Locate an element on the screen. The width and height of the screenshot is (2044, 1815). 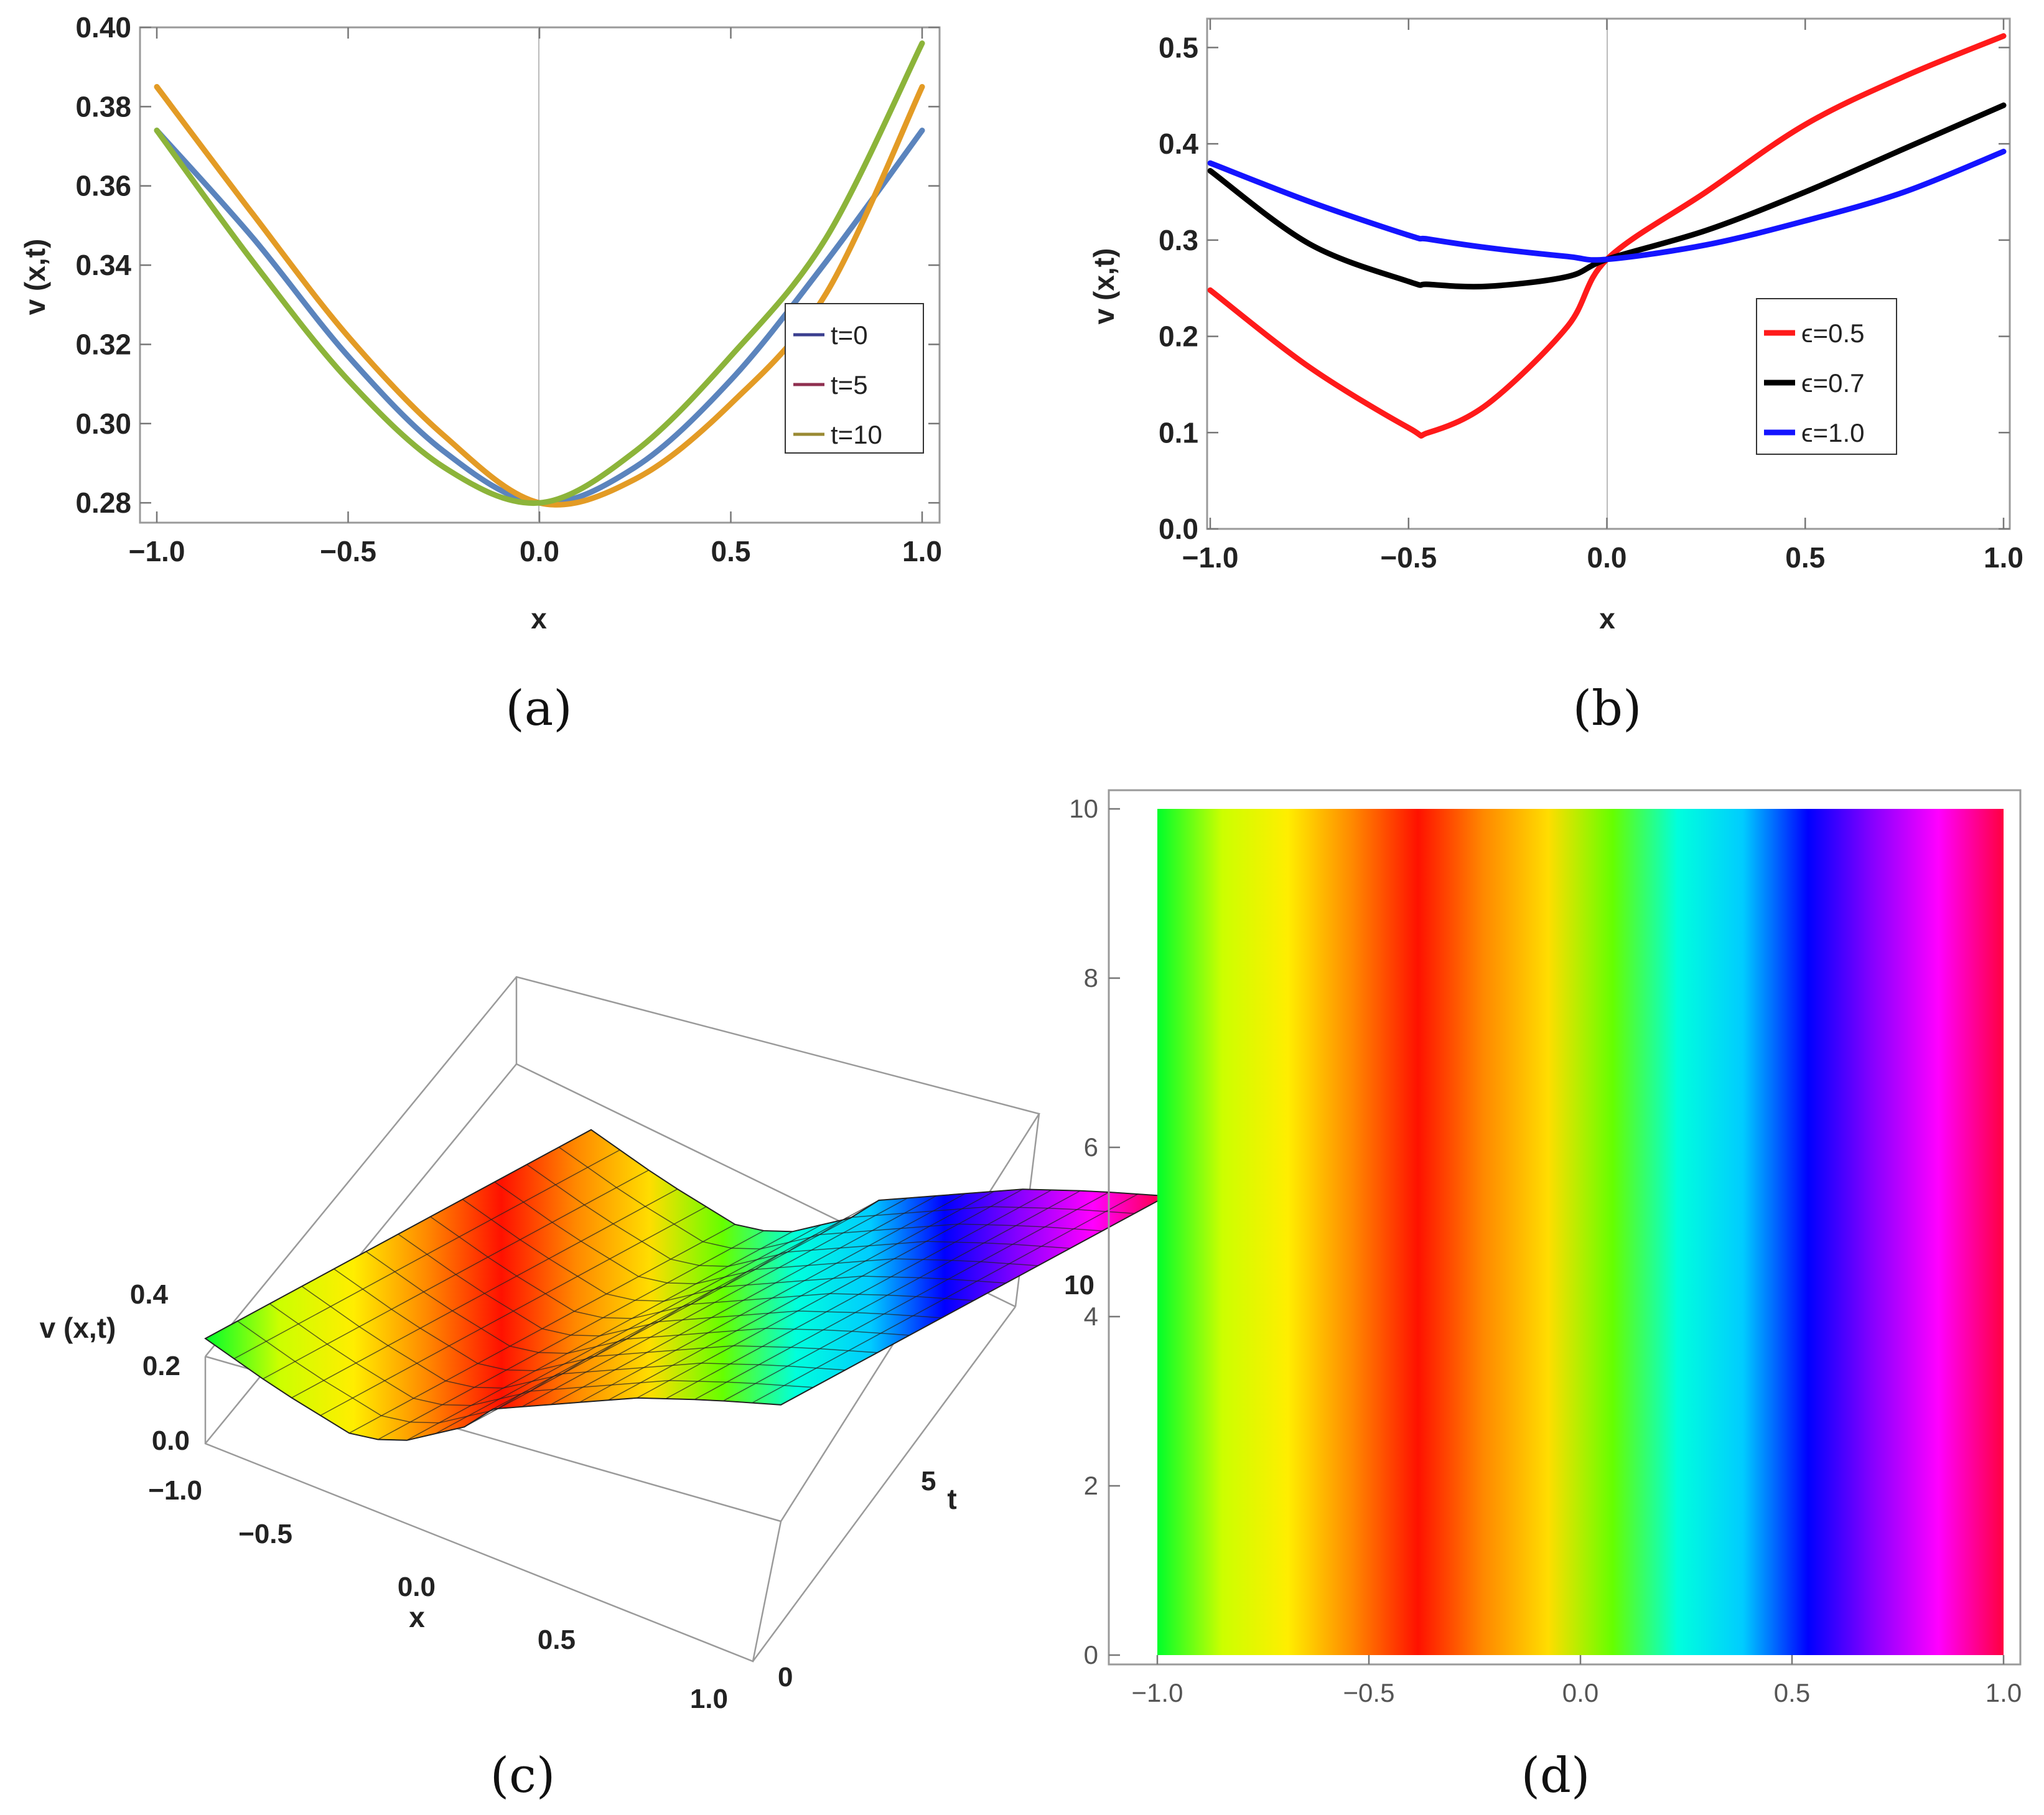
series-line-ϵ=0.5 is located at coordinates (1607, 236).